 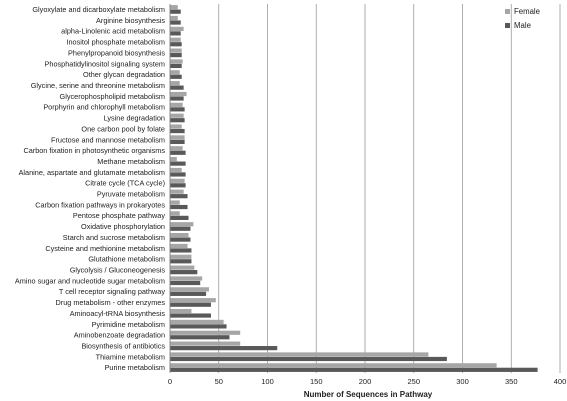 What do you see at coordinates (135, 367) in the screenshot?
I see `category-label-0: Purine metabolism` at bounding box center [135, 367].